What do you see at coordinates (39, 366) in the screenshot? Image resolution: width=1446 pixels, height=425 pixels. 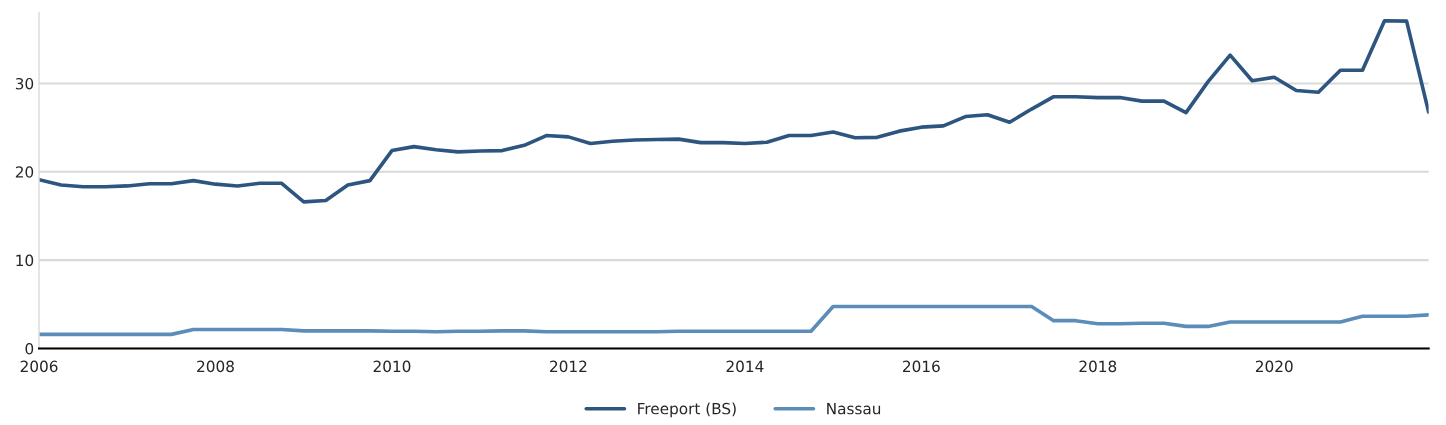 I see `x-tick-label: 2006` at bounding box center [39, 366].